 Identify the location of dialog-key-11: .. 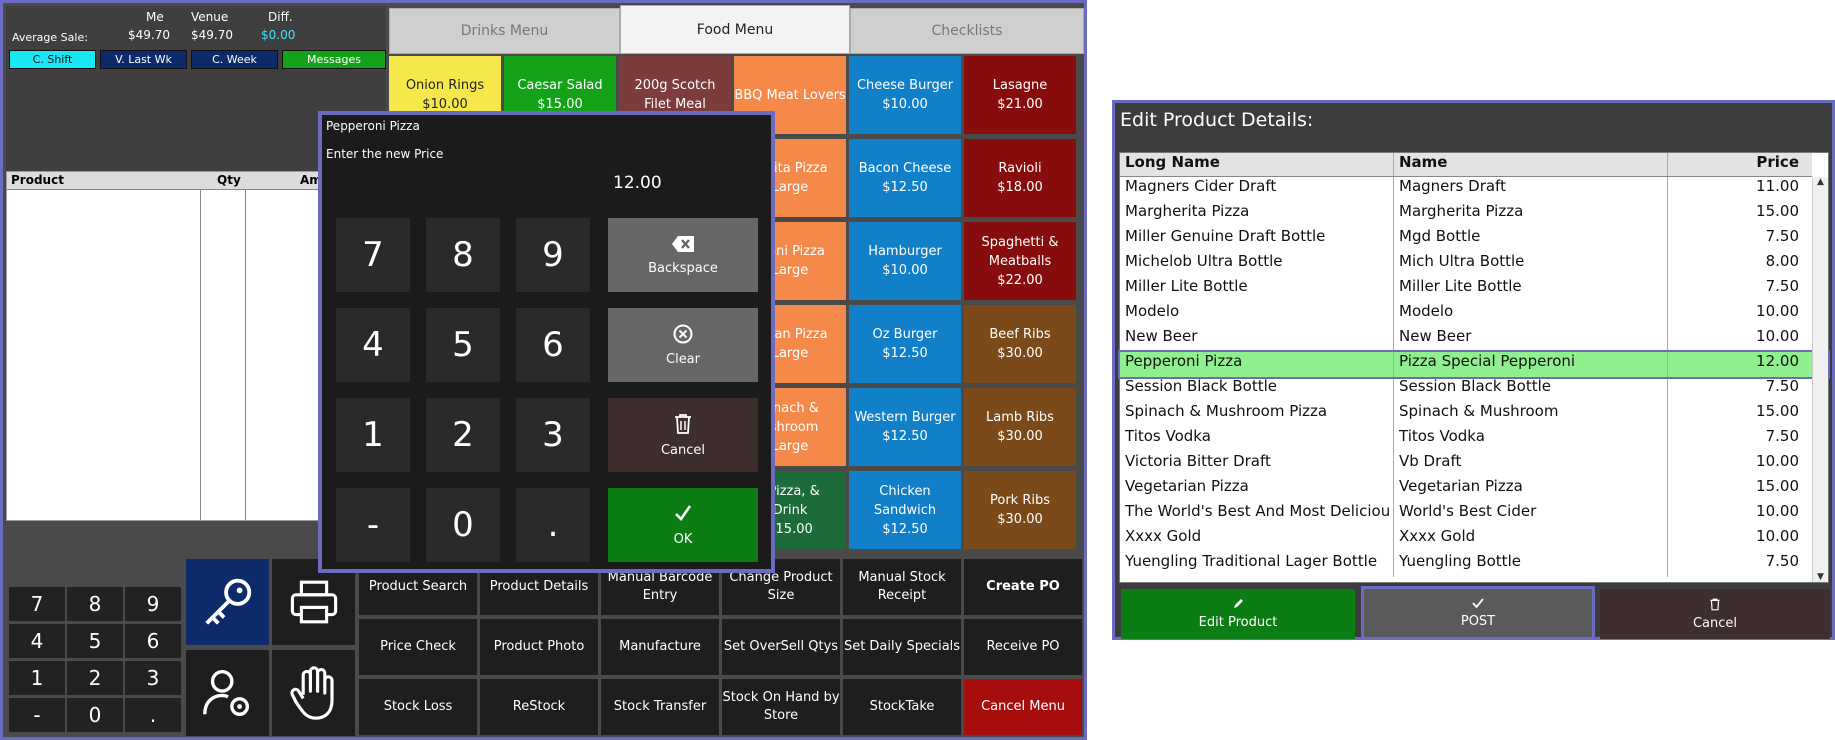
(553, 525).